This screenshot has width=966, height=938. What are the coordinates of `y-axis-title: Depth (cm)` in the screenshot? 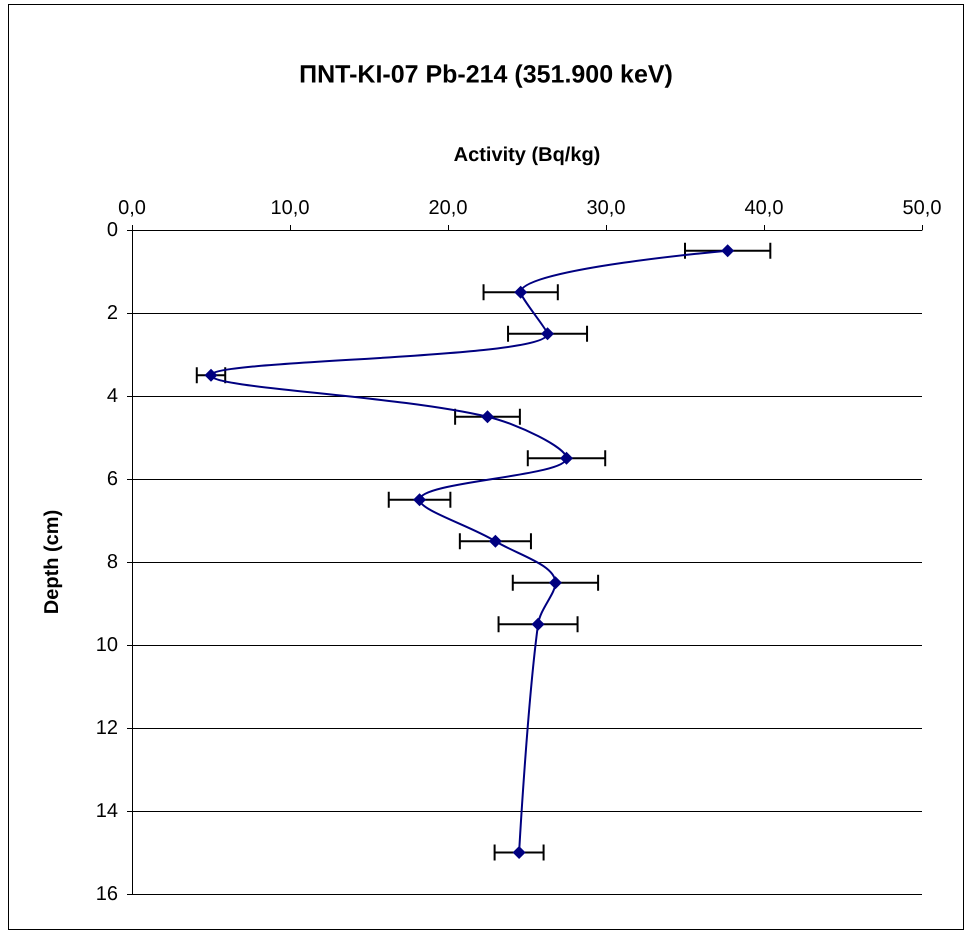 It's located at (52, 562).